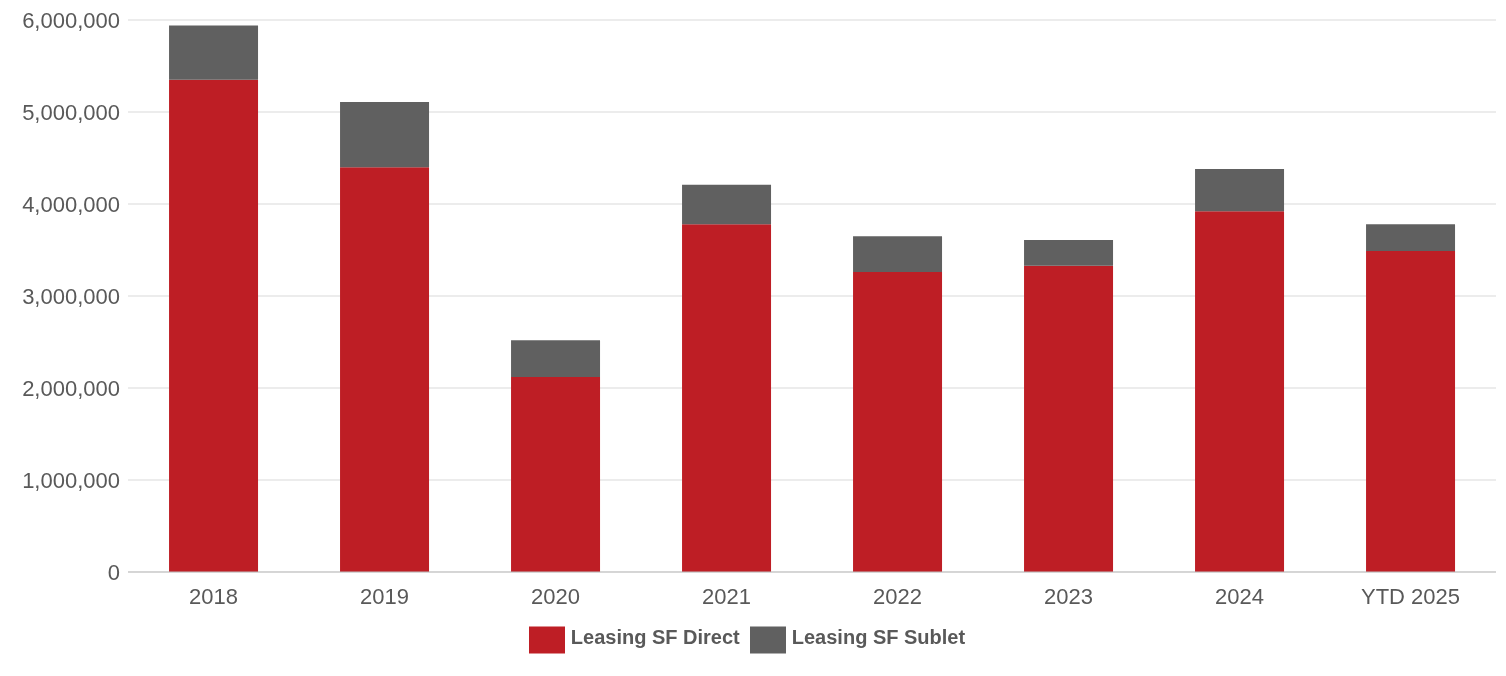 This screenshot has height=676, width=1506. What do you see at coordinates (71, 204) in the screenshot?
I see `y-tick-label: 4,000,000` at bounding box center [71, 204].